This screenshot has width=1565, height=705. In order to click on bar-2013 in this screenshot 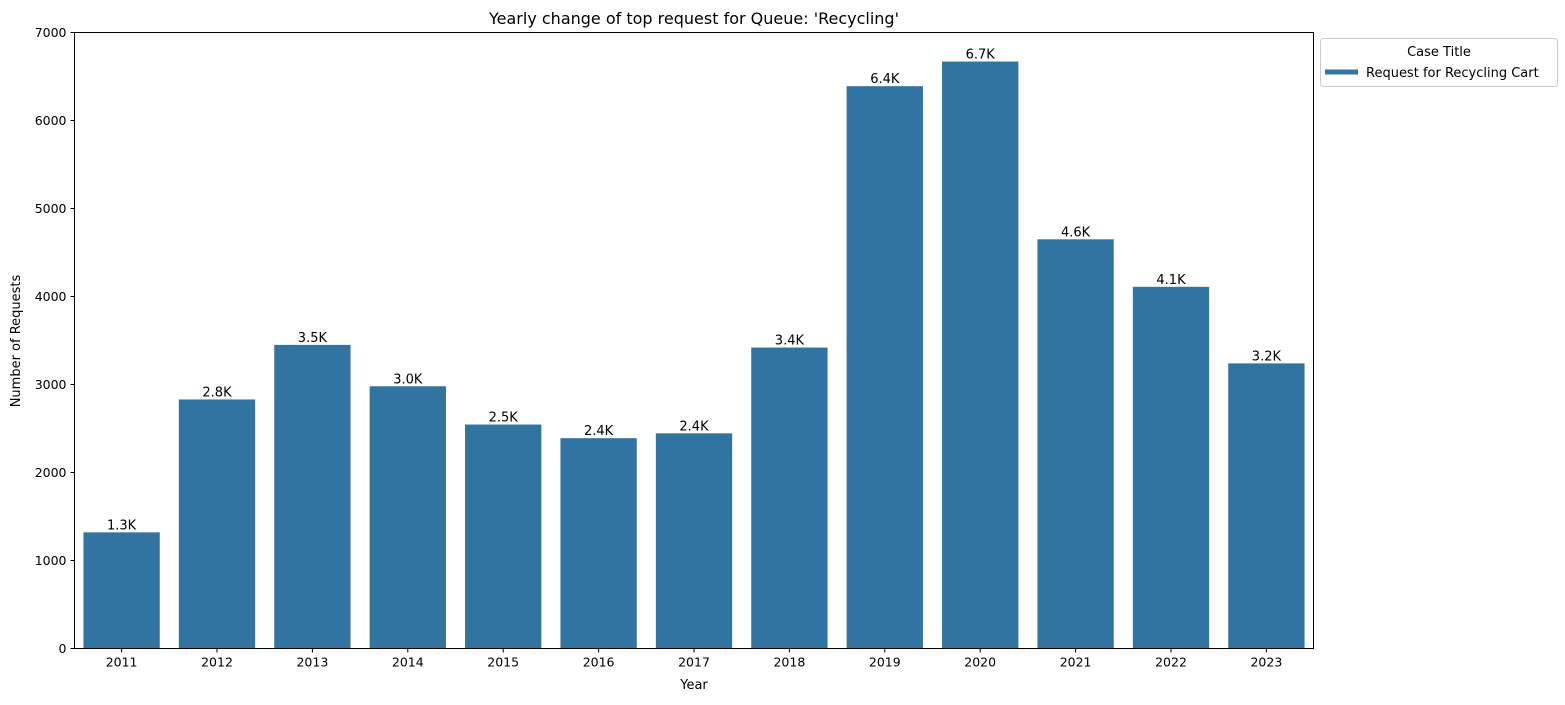, I will do `click(312, 496)`.